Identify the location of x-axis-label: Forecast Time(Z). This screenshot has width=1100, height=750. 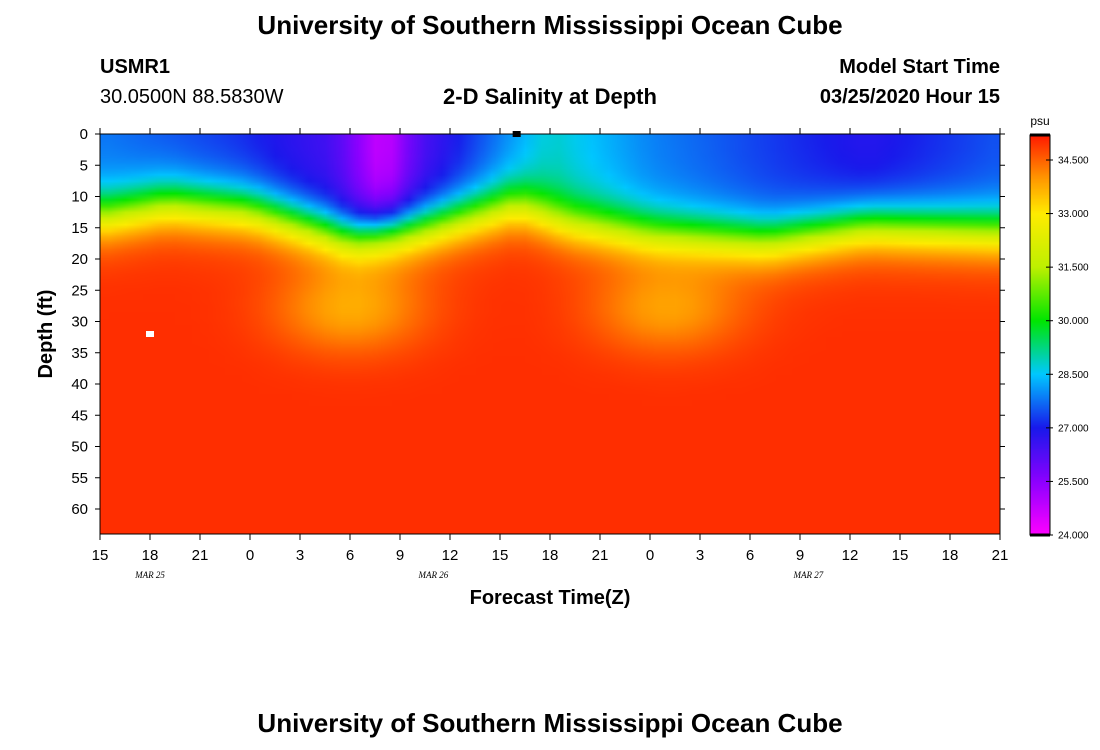
(550, 598).